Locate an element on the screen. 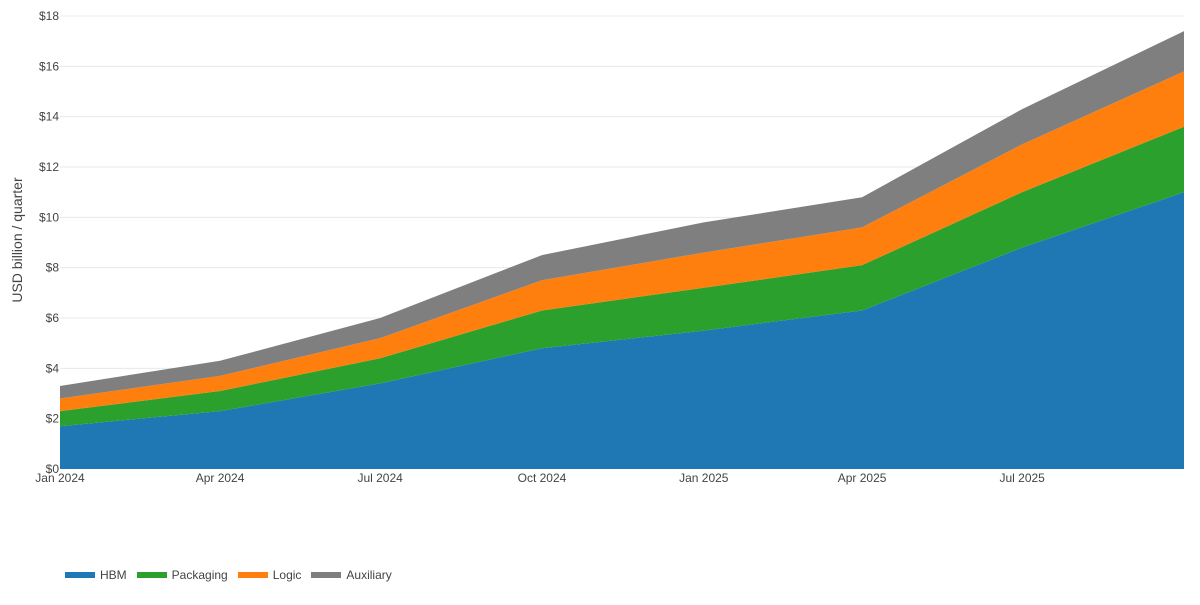 The height and width of the screenshot is (605, 1200). legend-item-auxiliary: Auxiliary is located at coordinates (351, 575).